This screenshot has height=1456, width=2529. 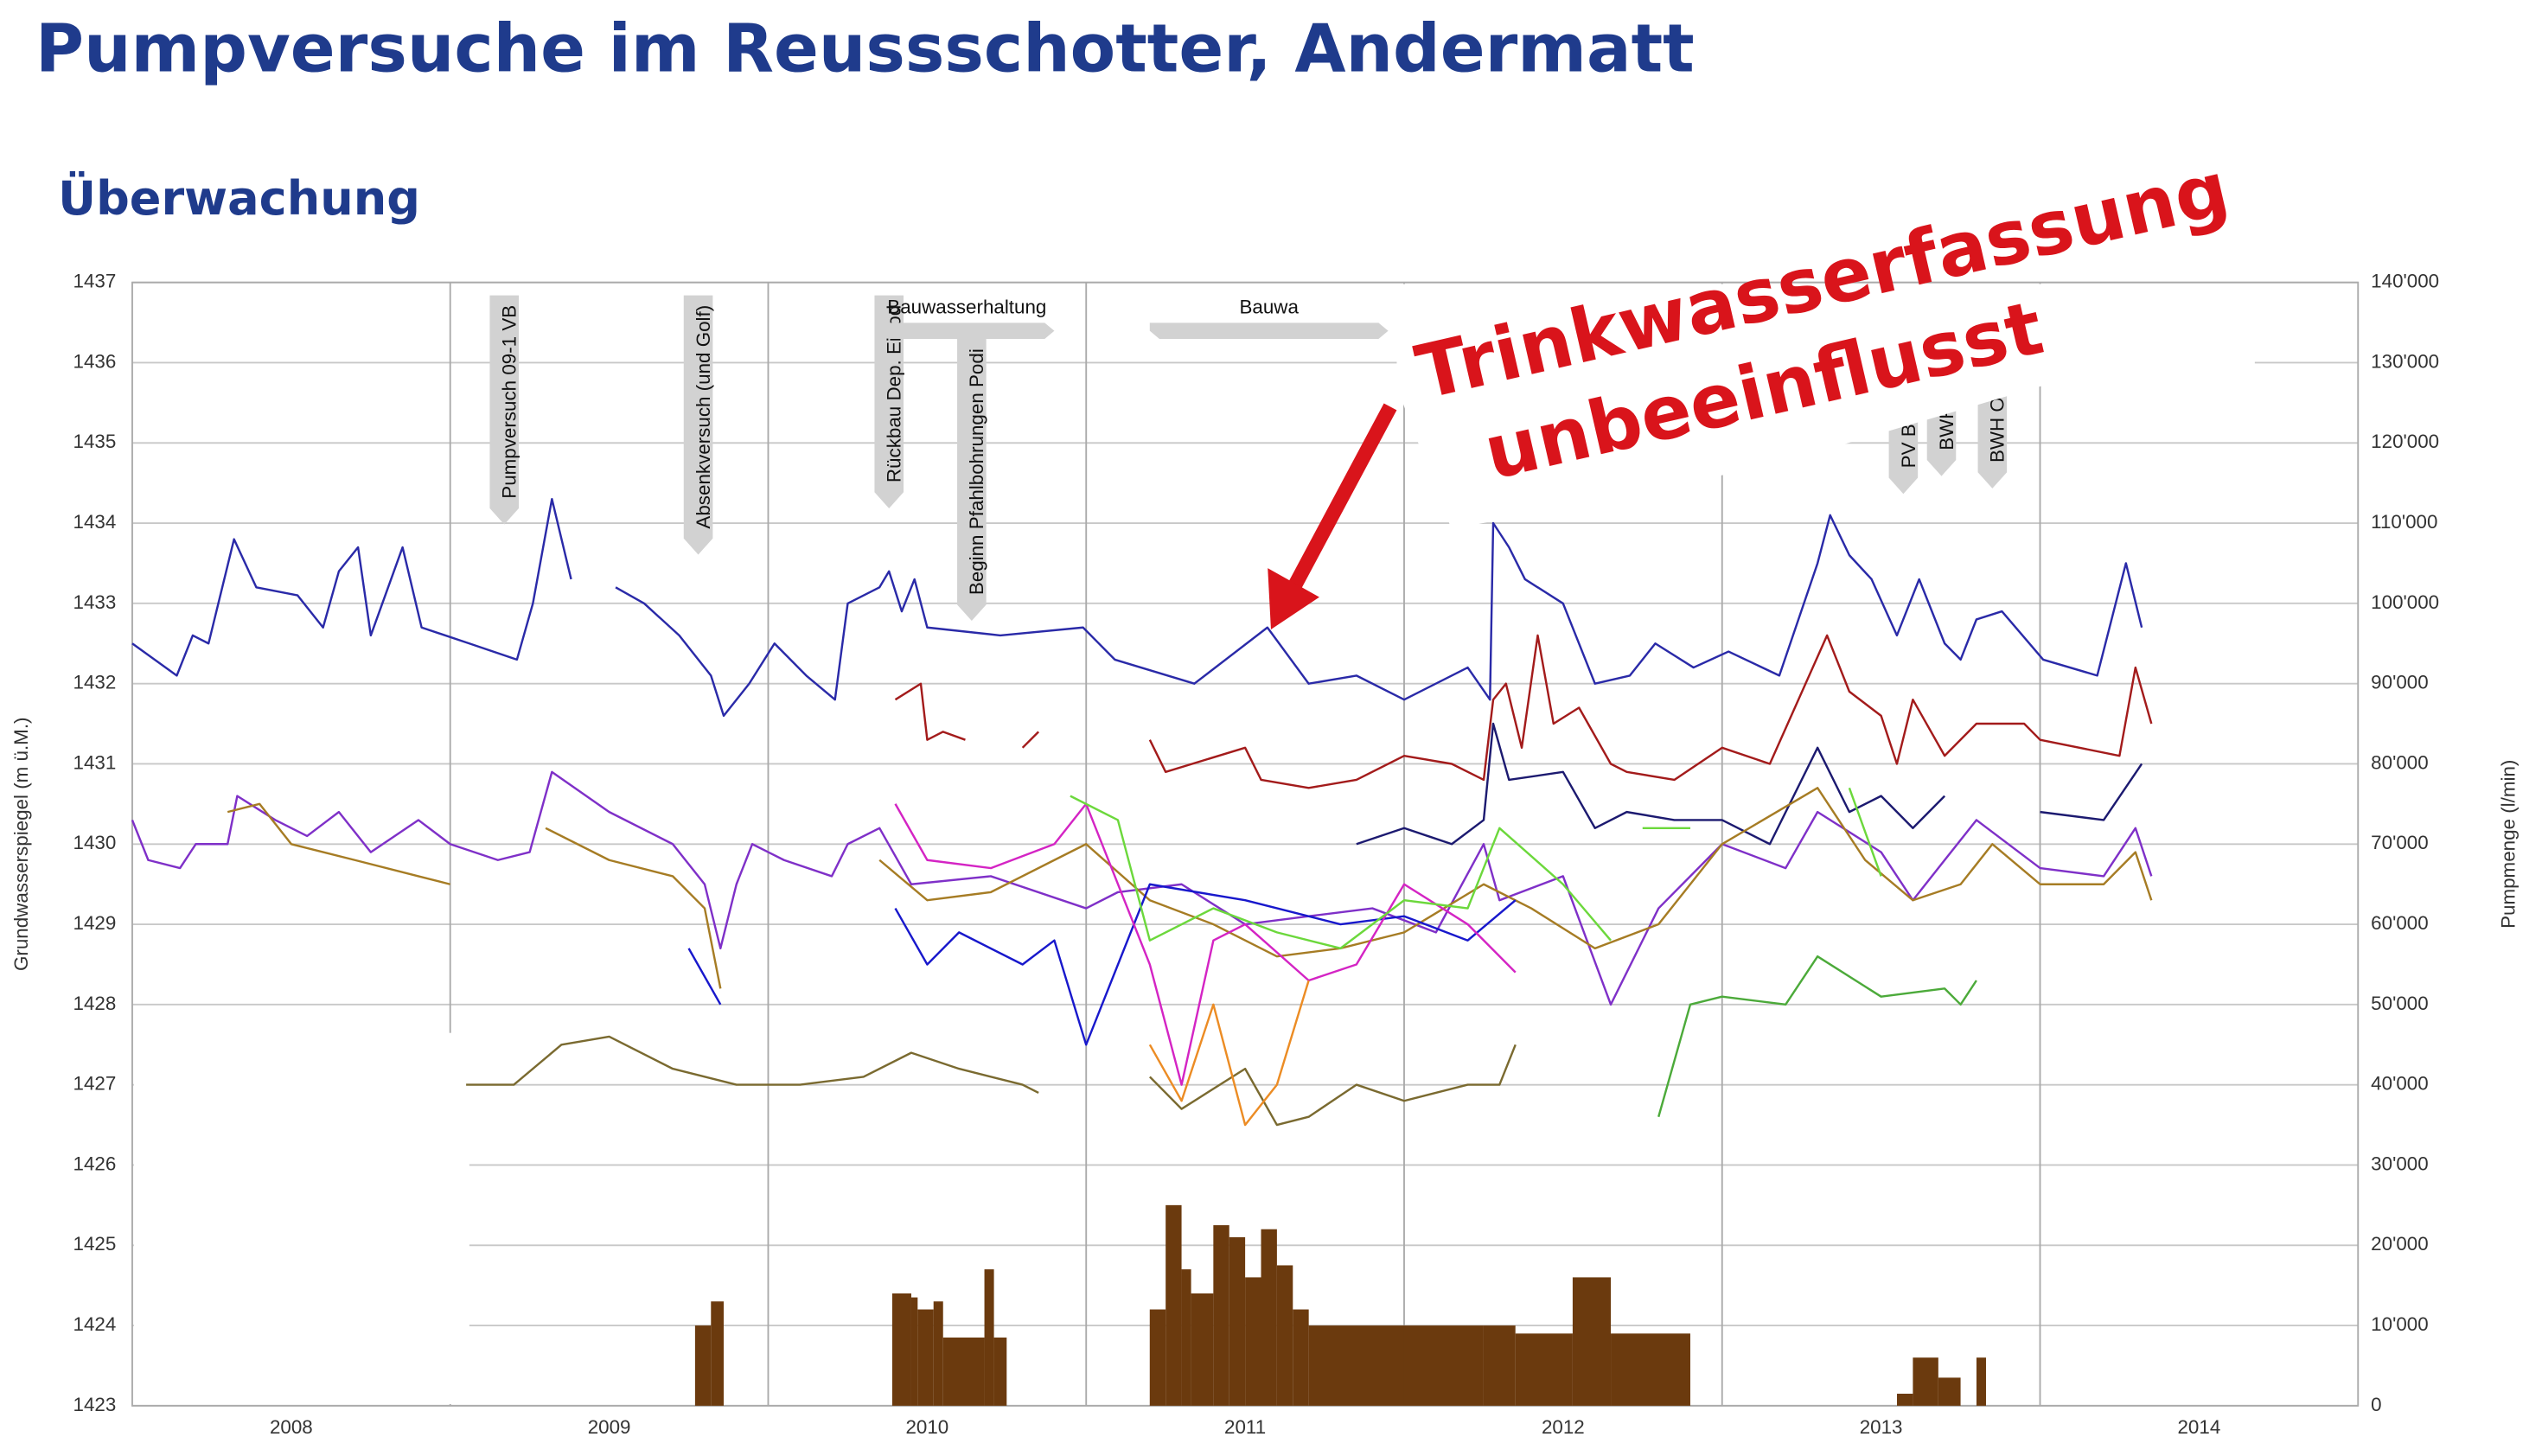 I want to click on y2-tick-label: 80'000, so click(x=2399, y=762).